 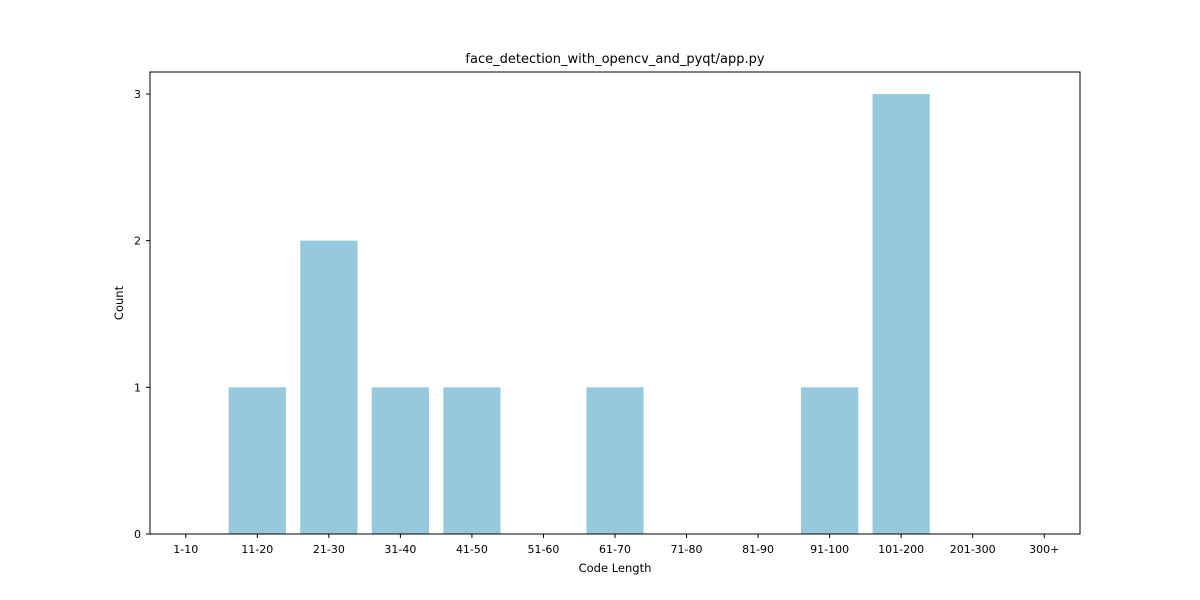 What do you see at coordinates (329, 549) in the screenshot?
I see `x-tick-label: 21-30` at bounding box center [329, 549].